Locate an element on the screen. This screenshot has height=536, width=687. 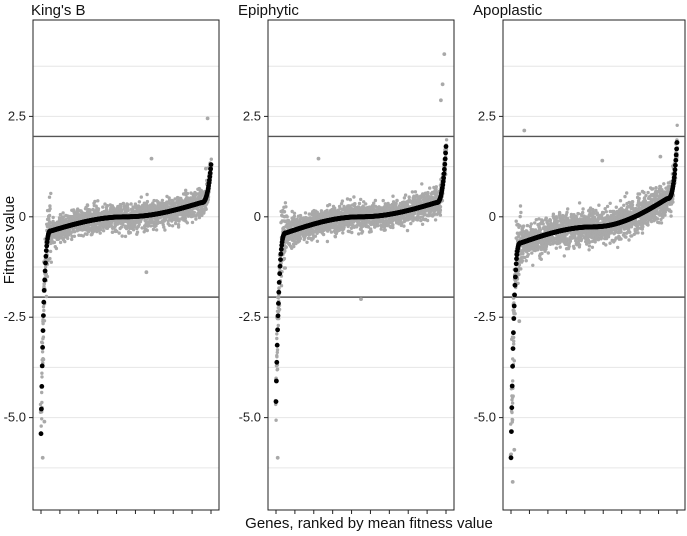
y-tick-label: 0 is located at coordinates (492, 216).